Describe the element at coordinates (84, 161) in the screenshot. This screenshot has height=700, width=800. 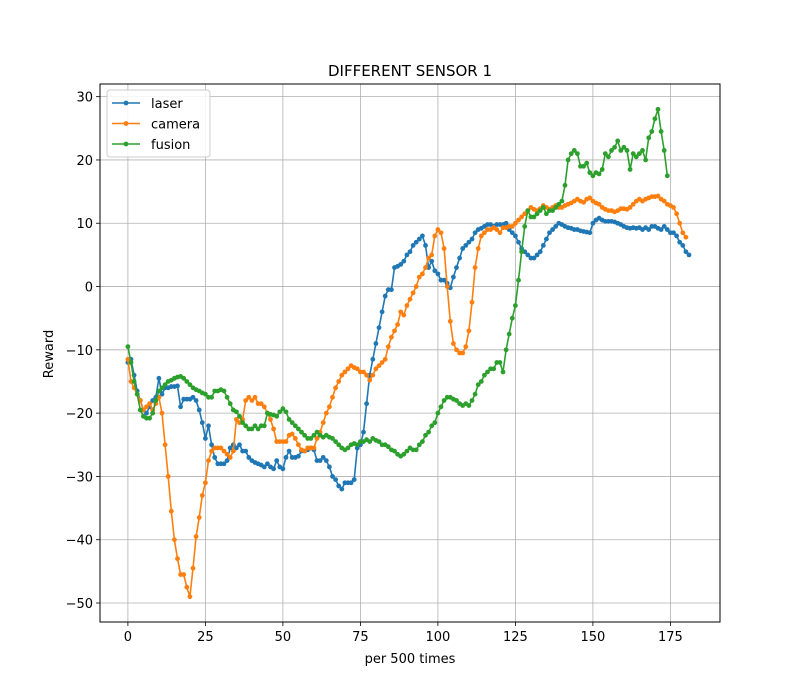
I see `y-tick-label: 20` at that location.